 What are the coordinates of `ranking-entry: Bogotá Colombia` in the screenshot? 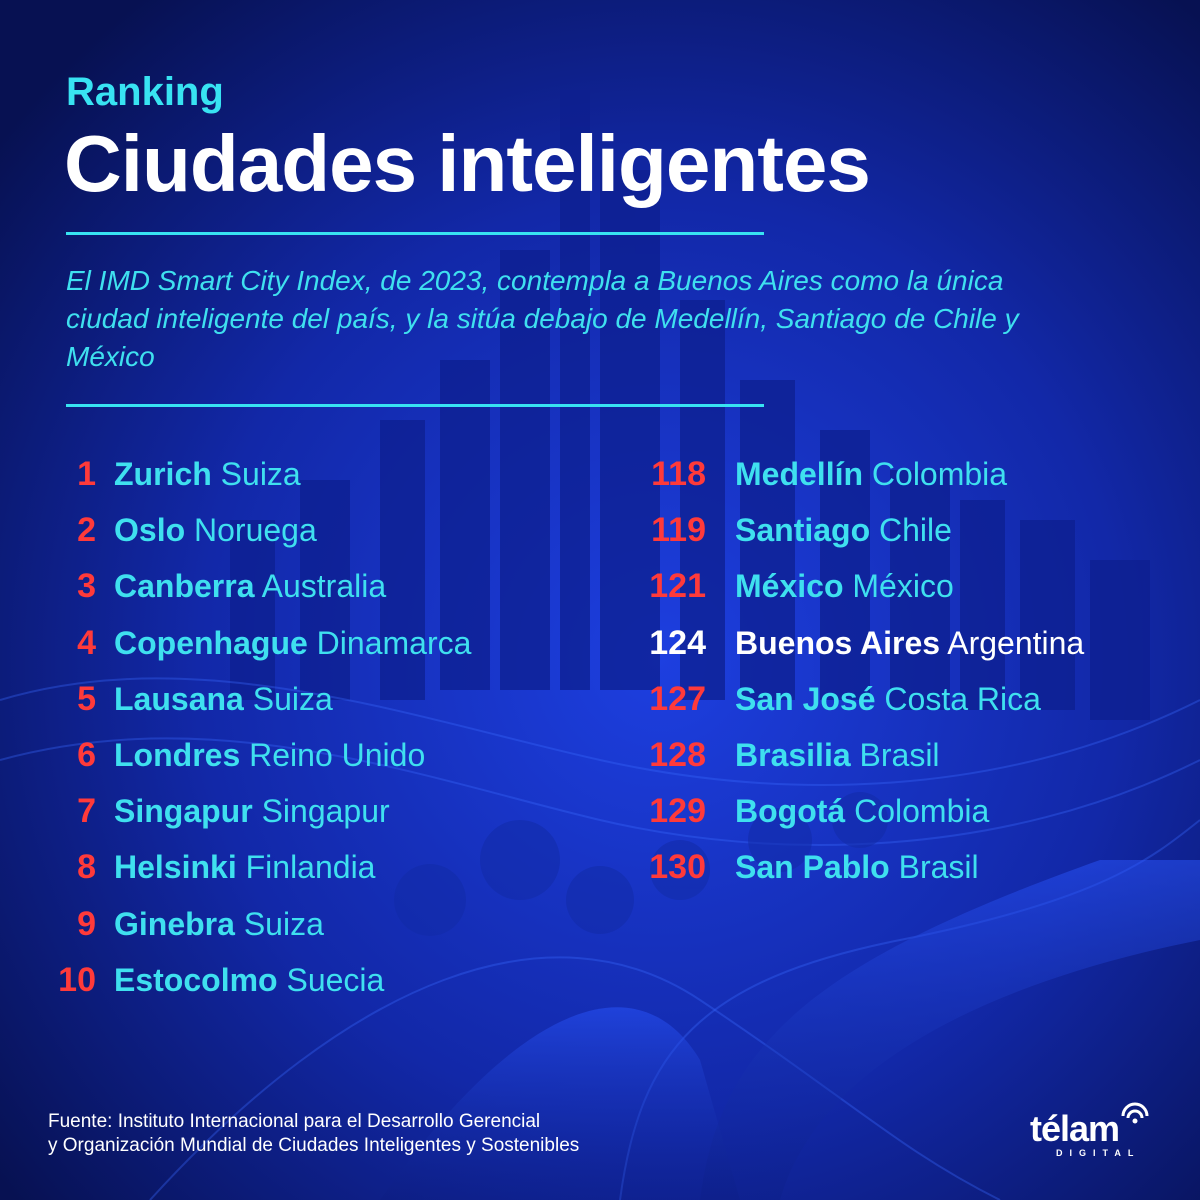 It's located at (862, 811).